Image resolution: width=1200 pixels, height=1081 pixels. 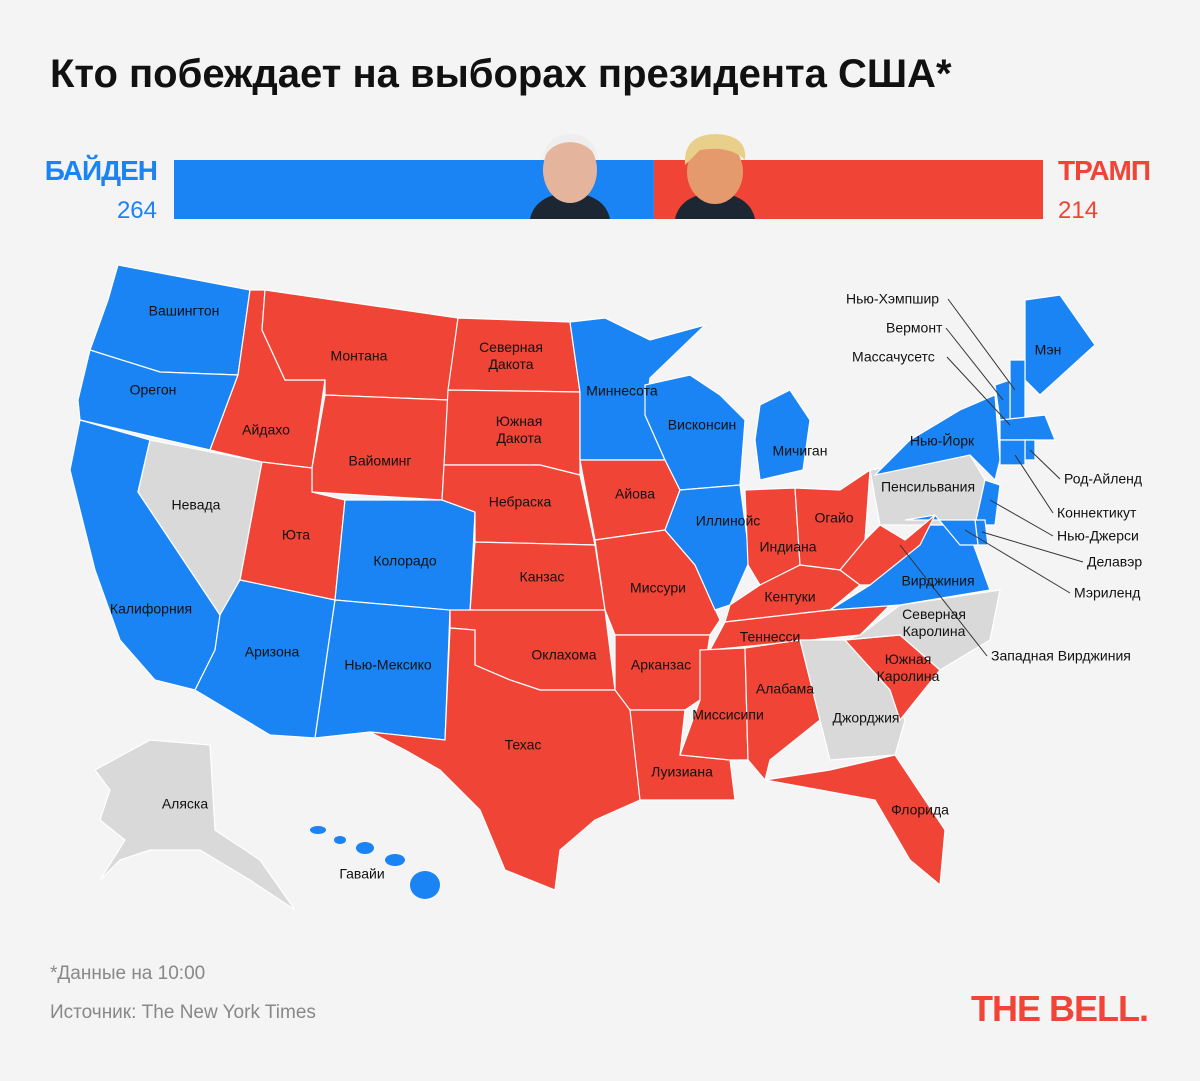 I want to click on state-label: Техас, so click(x=523, y=744).